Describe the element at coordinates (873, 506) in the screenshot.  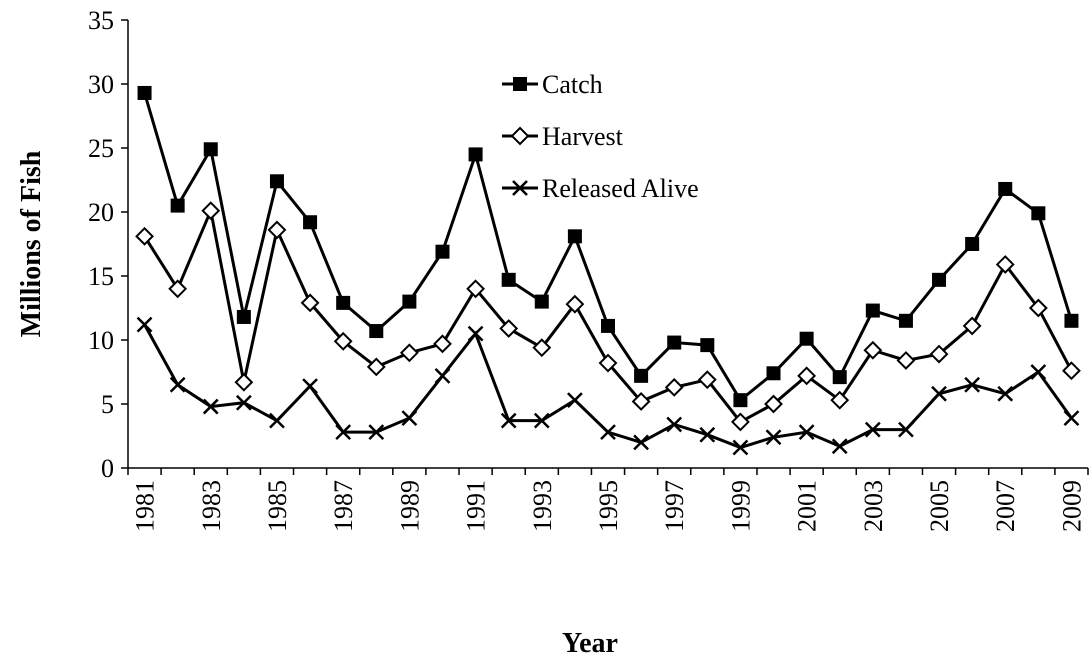
I see `x-tick-label: 2003` at that location.